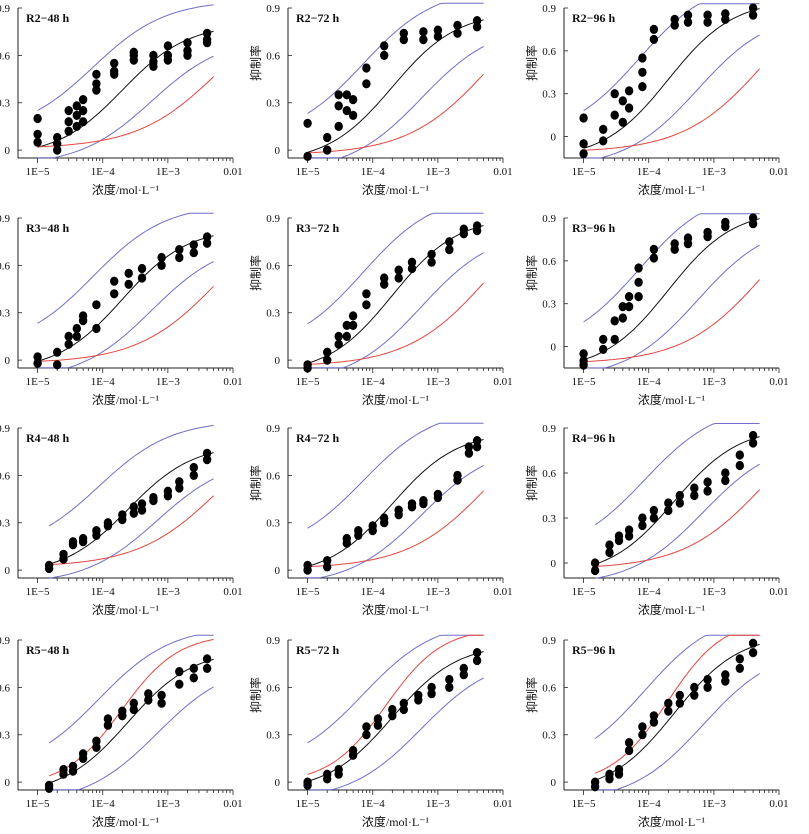 This screenshot has height=834, width=809. I want to click on fit-curve, so click(671, 78).